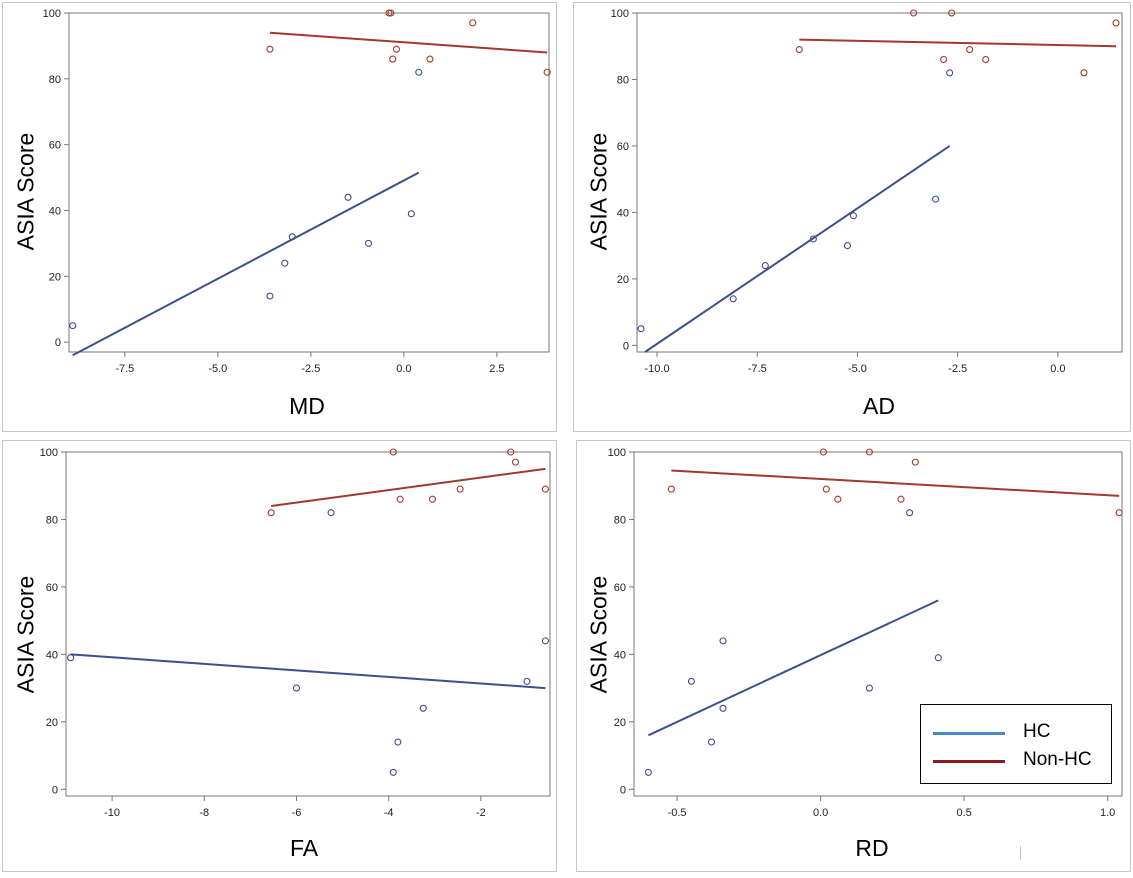 The image size is (1133, 878). What do you see at coordinates (857, 369) in the screenshot?
I see `x-tick-label: -5.0` at bounding box center [857, 369].